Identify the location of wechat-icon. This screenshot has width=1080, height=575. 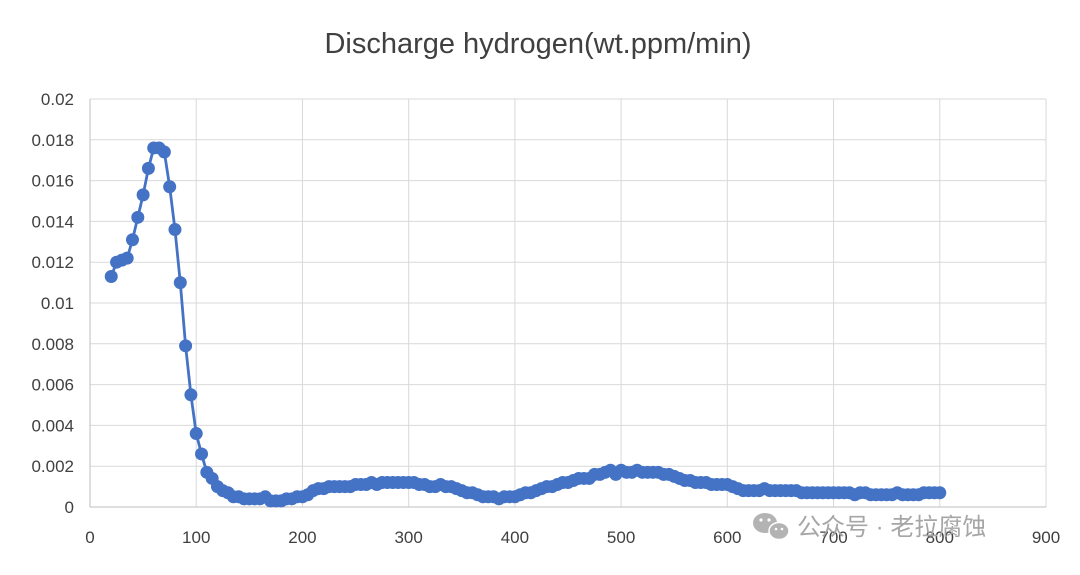
(771, 527).